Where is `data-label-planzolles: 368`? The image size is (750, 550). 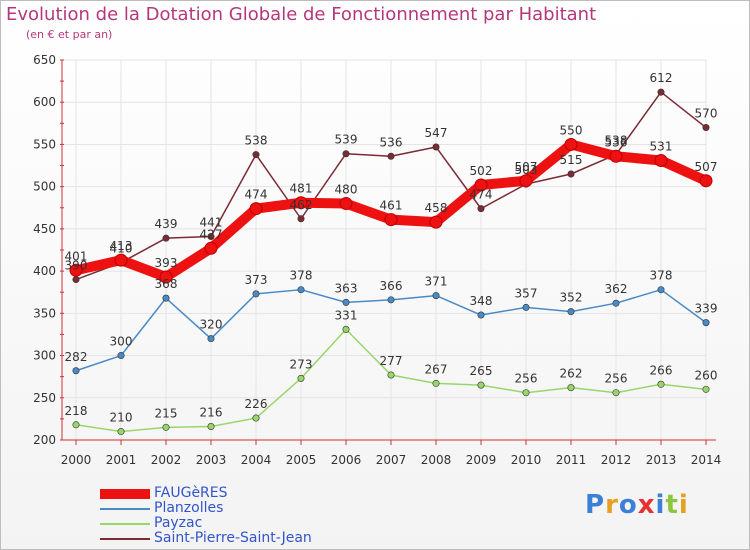 data-label-planzolles: 368 is located at coordinates (166, 284).